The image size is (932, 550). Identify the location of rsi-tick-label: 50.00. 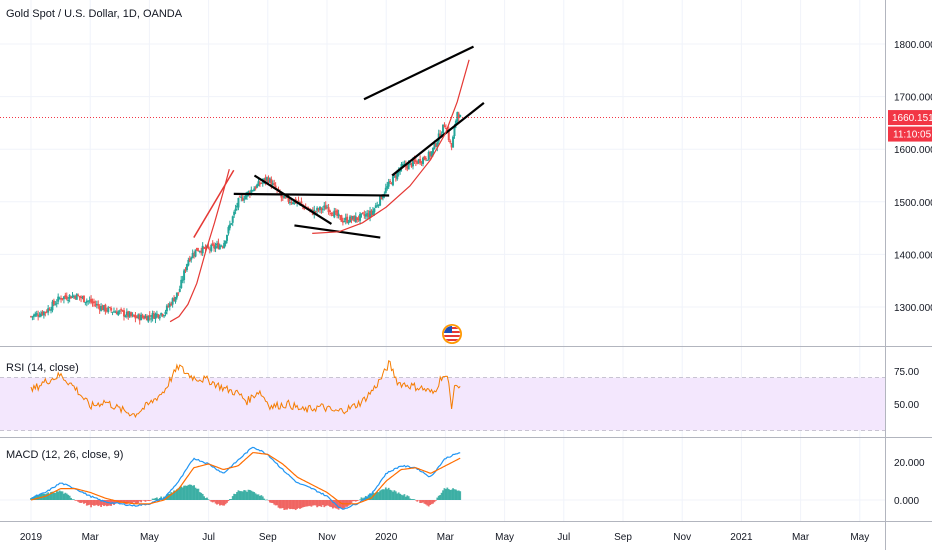
(906, 405).